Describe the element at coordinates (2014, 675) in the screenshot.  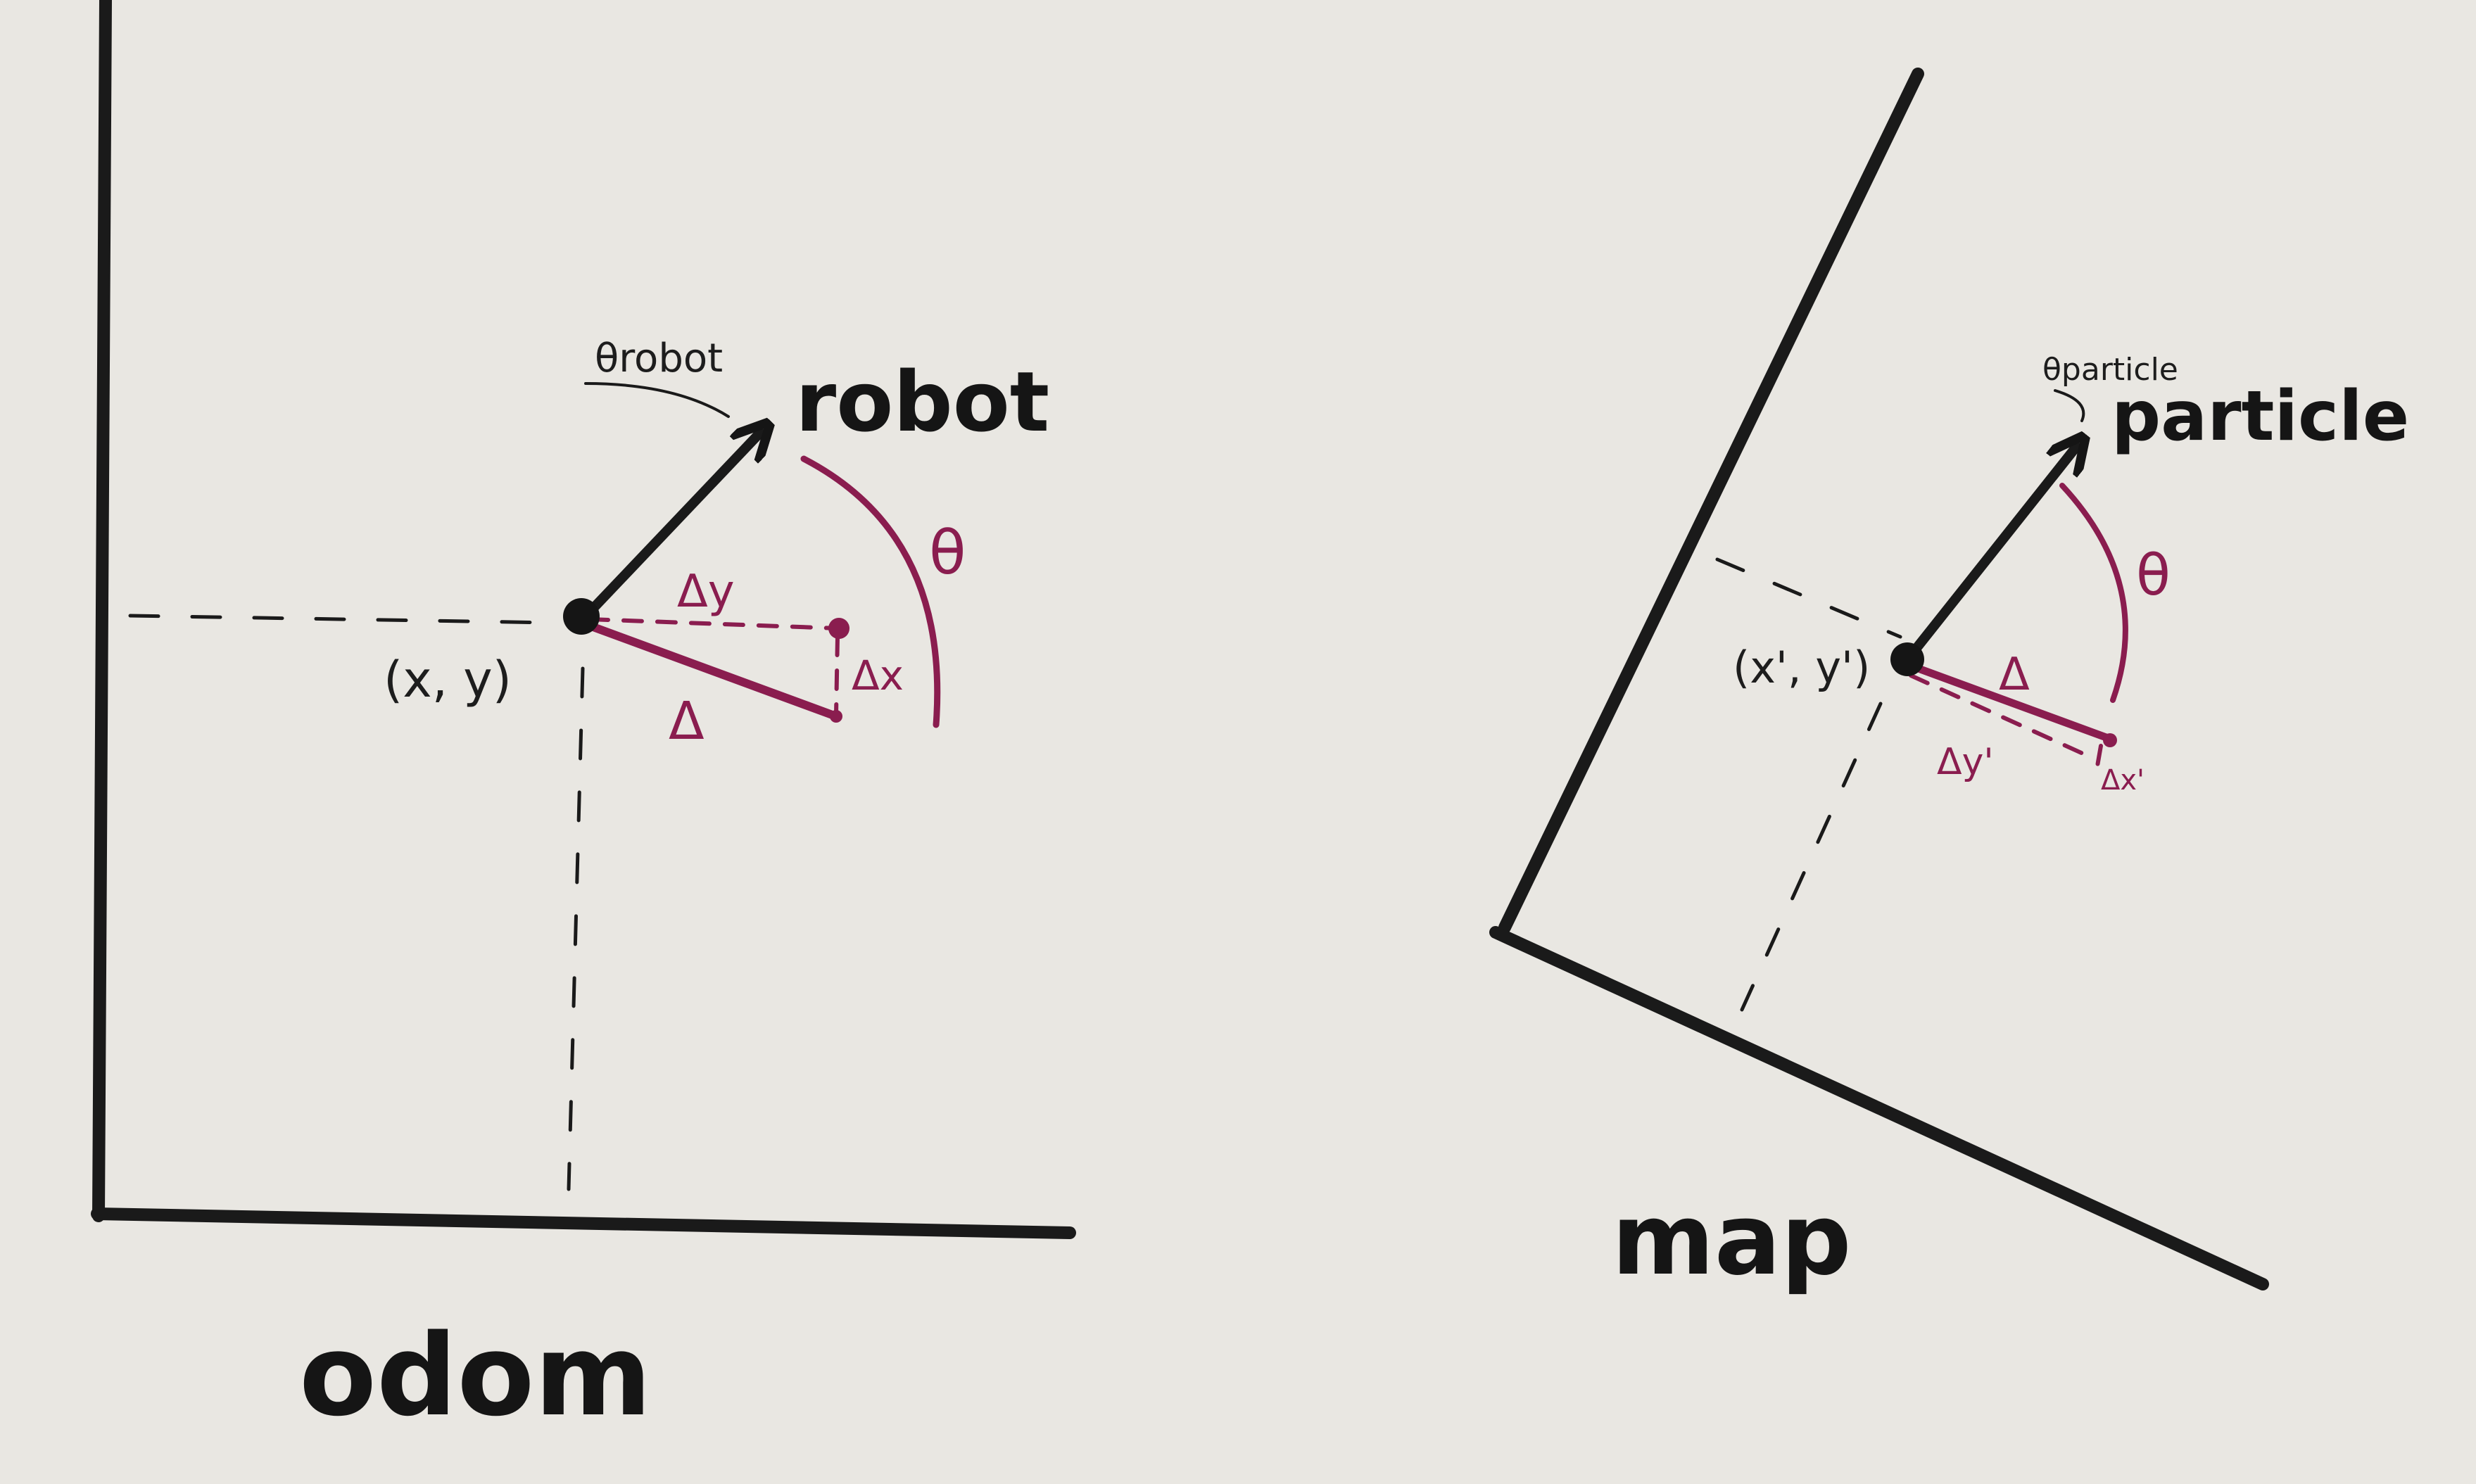
I see `map-delta-label: Δ` at that location.